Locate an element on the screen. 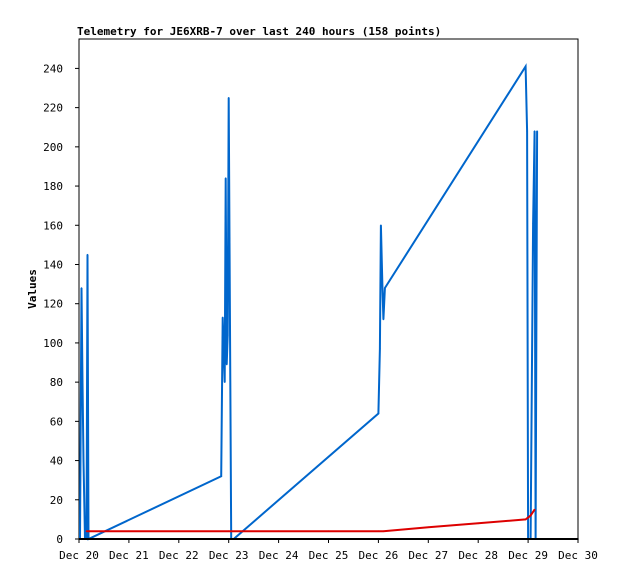 The height and width of the screenshot is (579, 618). y-tick-label: 20 is located at coordinates (56, 500).